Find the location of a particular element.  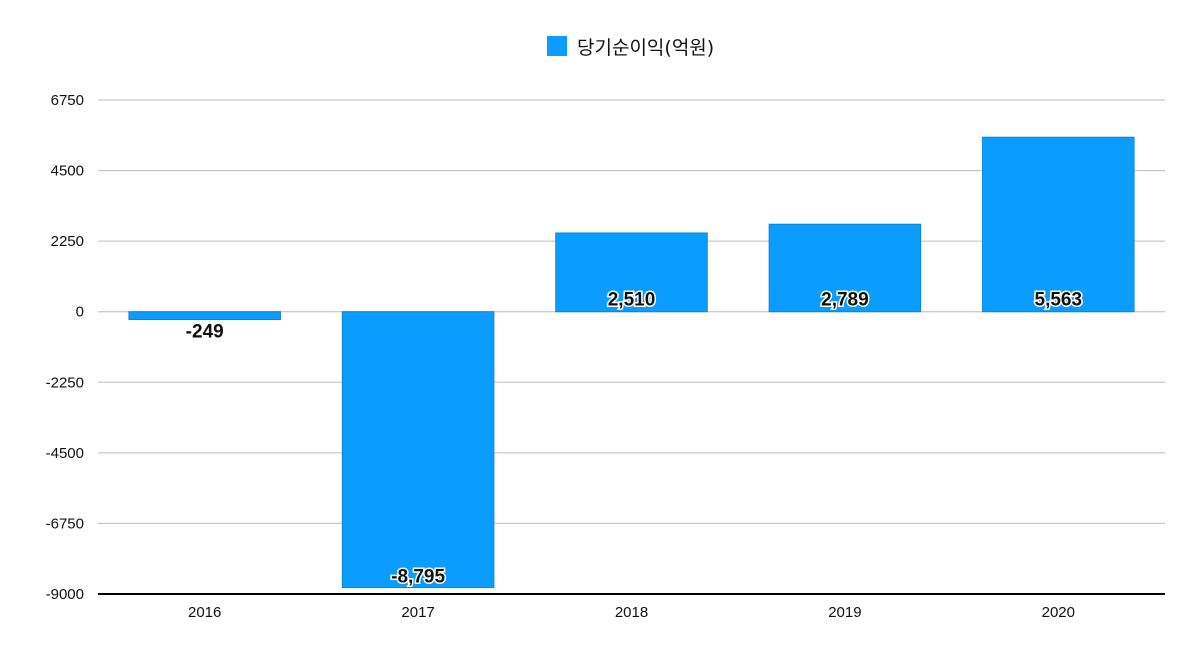

y-tick-label: 2250 is located at coordinates (67, 241).